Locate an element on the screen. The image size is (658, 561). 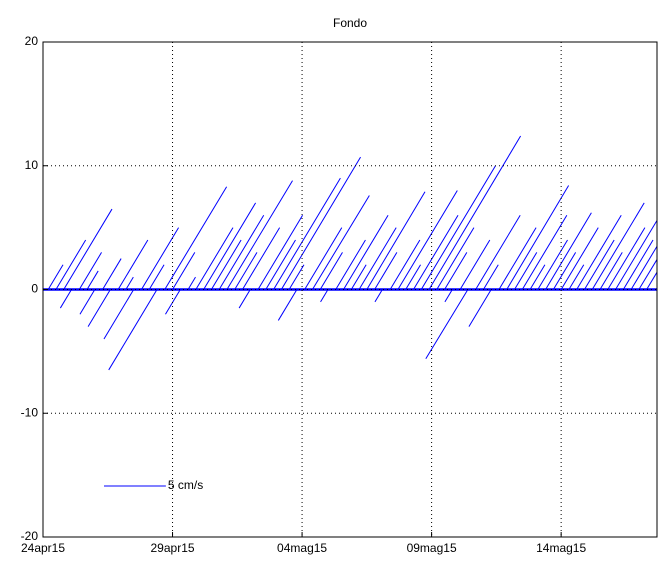
x-tick-label: 09mag15 is located at coordinates (432, 548).